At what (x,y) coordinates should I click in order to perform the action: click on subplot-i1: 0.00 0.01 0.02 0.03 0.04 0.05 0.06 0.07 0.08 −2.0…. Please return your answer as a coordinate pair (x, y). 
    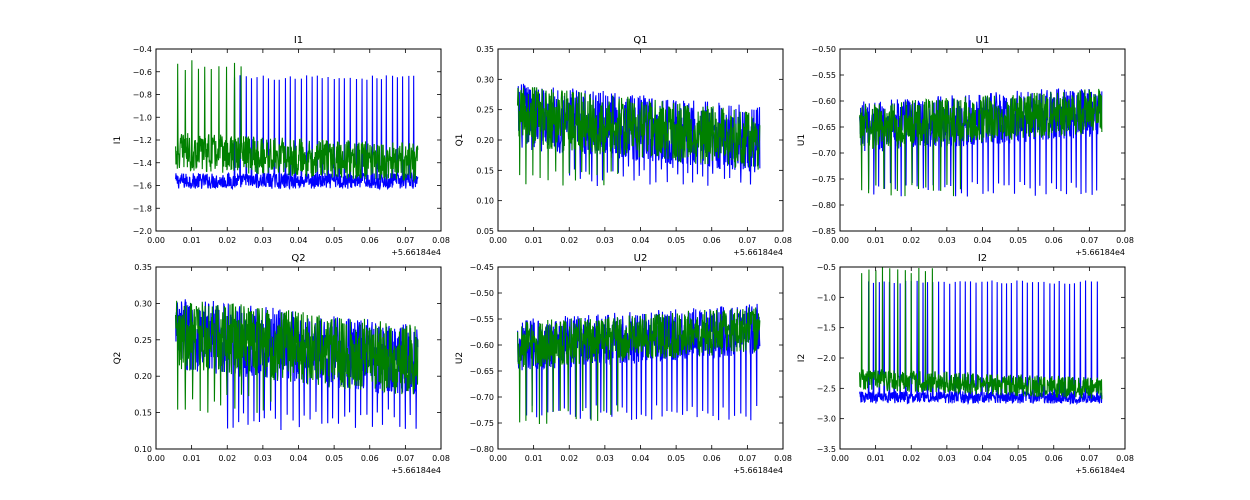
    Looking at the image, I should click on (281, 146).